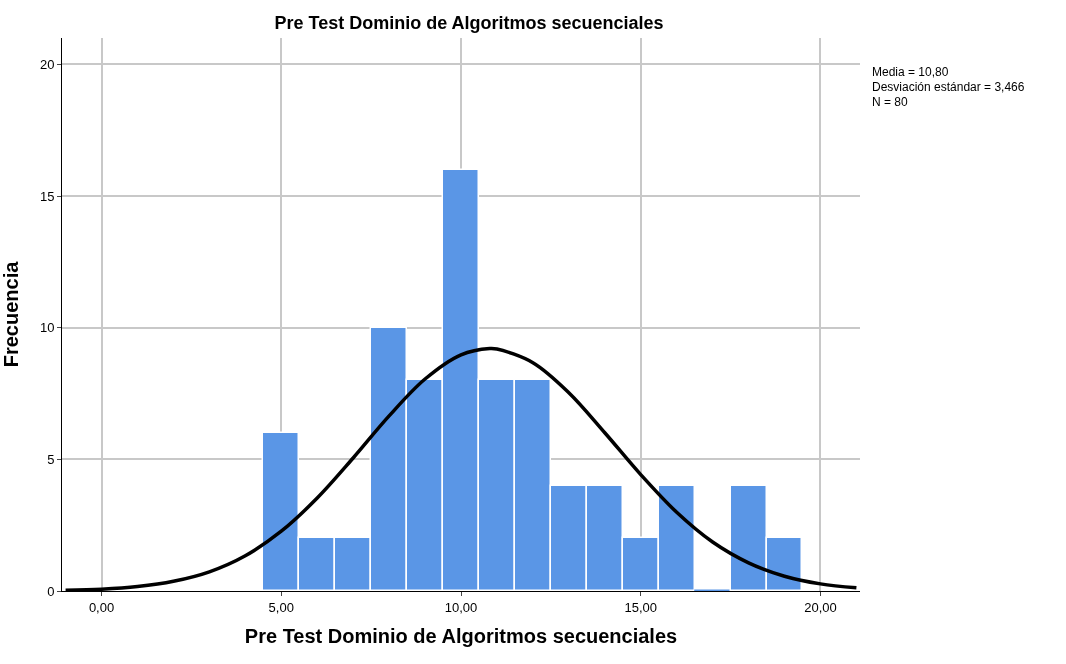 The height and width of the screenshot is (664, 1066). I want to click on y-tick-label: 20, so click(47, 64).